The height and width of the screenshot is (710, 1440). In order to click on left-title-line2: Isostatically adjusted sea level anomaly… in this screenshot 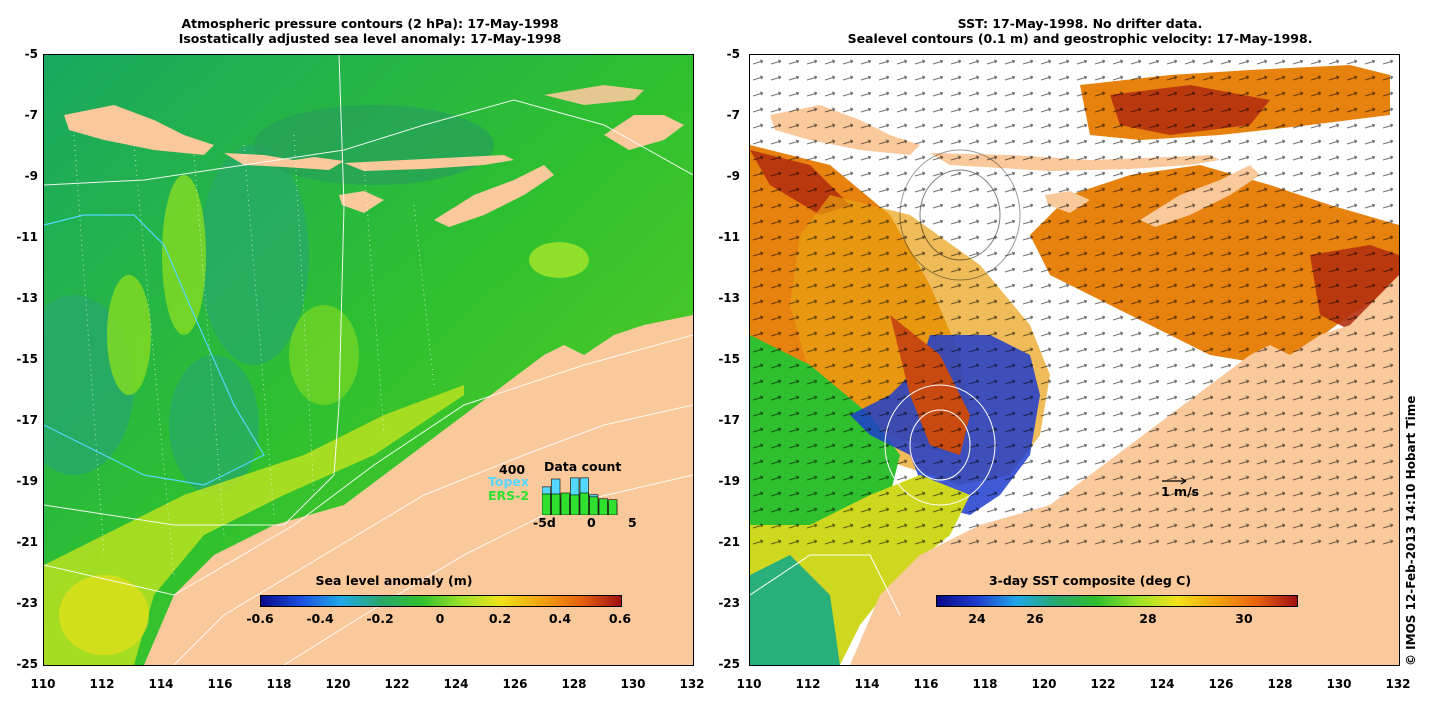, I will do `click(370, 38)`.